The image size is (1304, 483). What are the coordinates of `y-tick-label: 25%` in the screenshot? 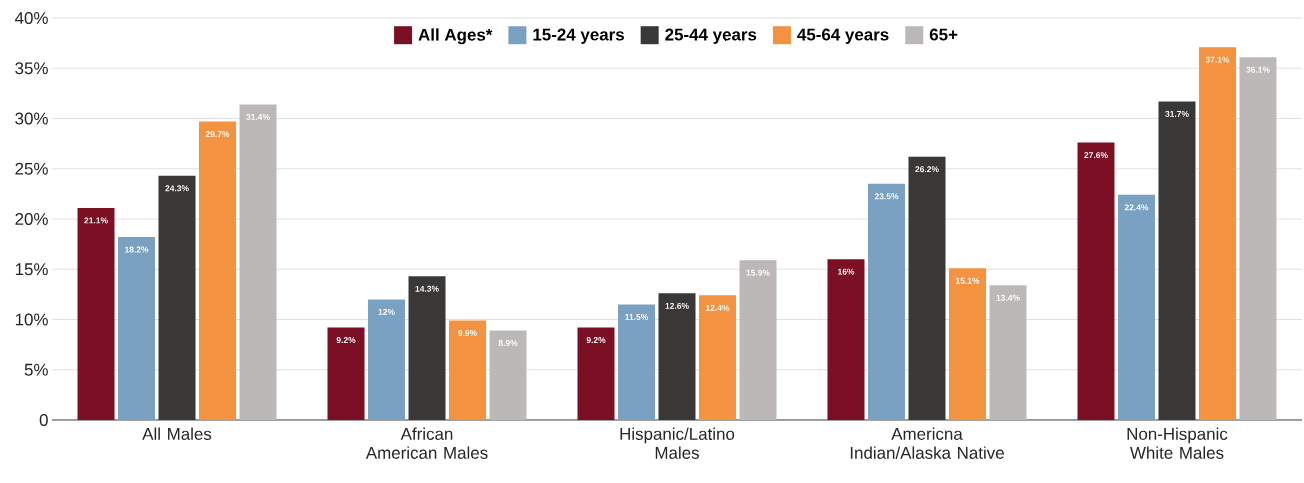 It's located at (31, 168).